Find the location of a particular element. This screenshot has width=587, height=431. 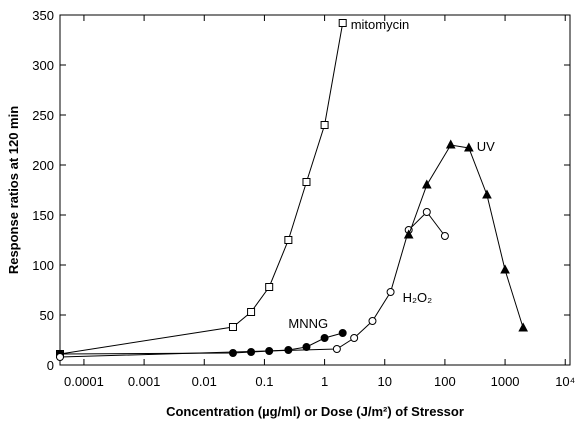

y-tick-label: 0 is located at coordinates (50, 365).